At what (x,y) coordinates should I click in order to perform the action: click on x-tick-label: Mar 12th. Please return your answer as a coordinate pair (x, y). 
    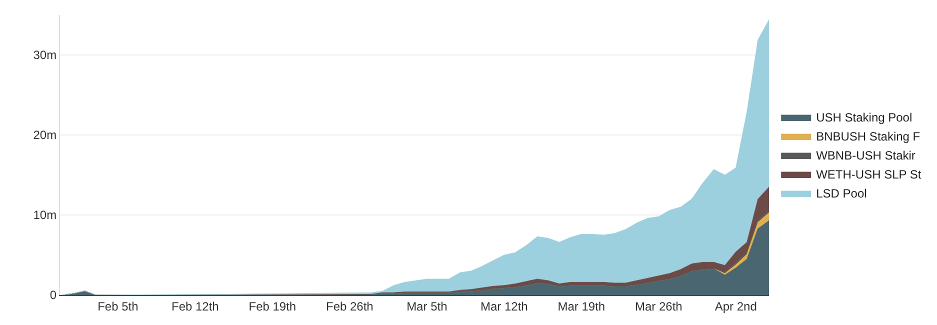
    Looking at the image, I should click on (504, 306).